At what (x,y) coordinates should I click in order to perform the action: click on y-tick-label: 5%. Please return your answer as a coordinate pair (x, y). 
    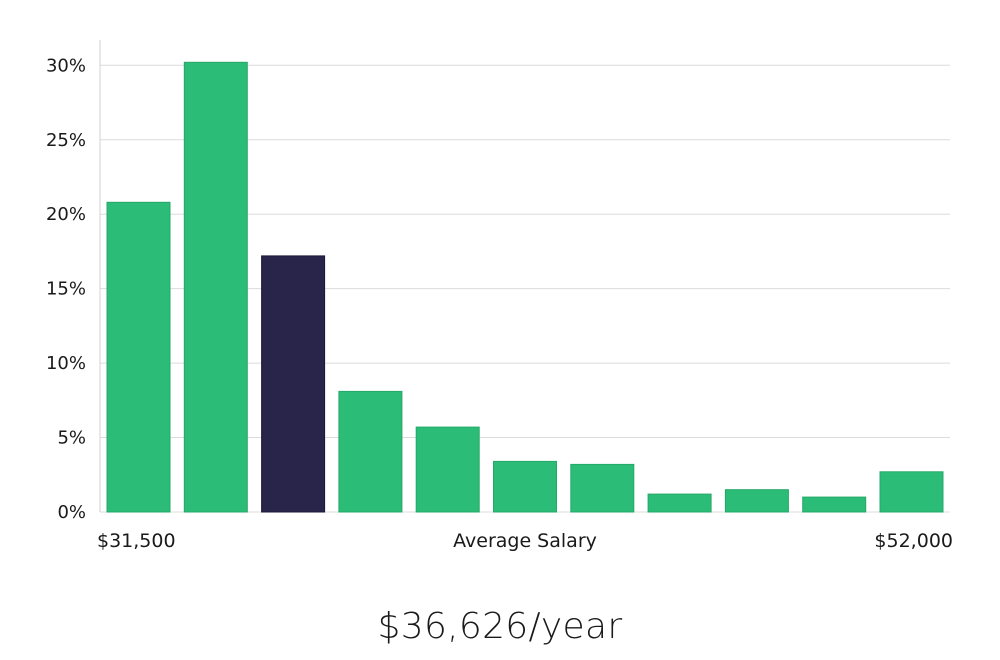
    Looking at the image, I should click on (71, 438).